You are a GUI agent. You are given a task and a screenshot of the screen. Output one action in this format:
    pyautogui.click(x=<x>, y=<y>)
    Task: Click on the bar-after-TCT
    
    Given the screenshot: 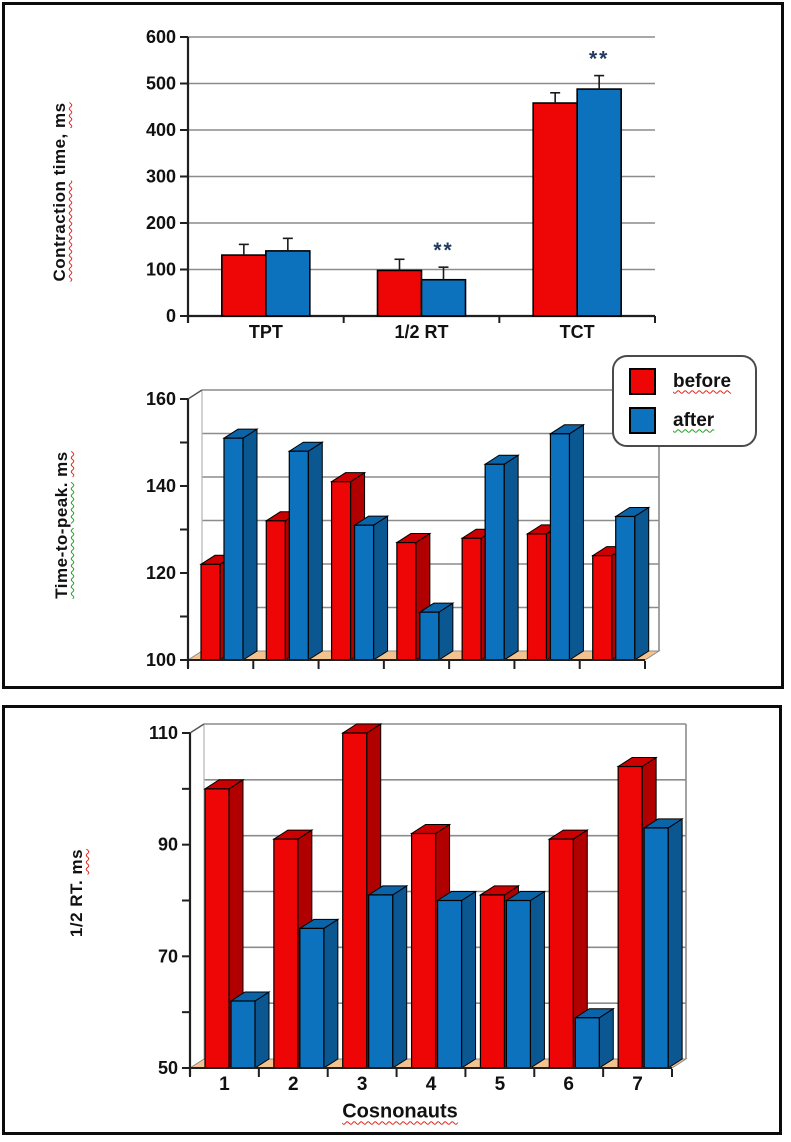 What is the action you would take?
    pyautogui.click(x=599, y=202)
    